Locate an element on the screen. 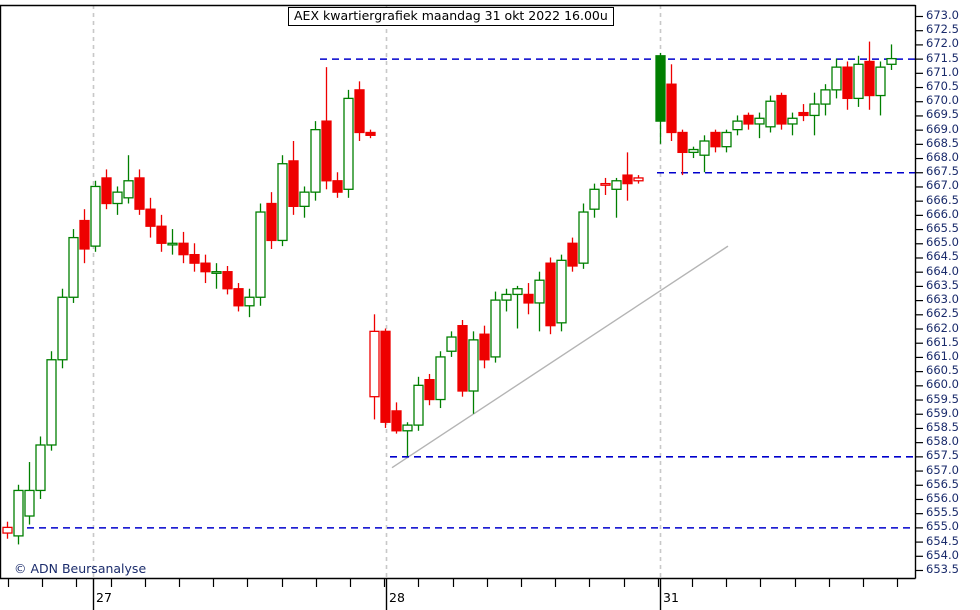 This screenshot has height=610, width=980. price-tick-label: 655.5 is located at coordinates (942, 512).